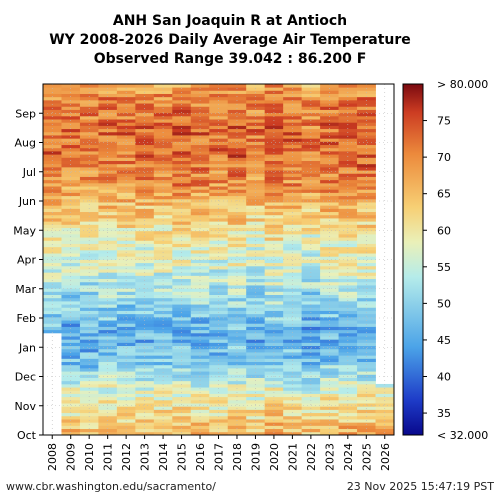 Image resolution: width=500 pixels, height=500 pixels. Describe the element at coordinates (25, 289) in the screenshot. I see `y-tick-label-mar: Mar` at that location.